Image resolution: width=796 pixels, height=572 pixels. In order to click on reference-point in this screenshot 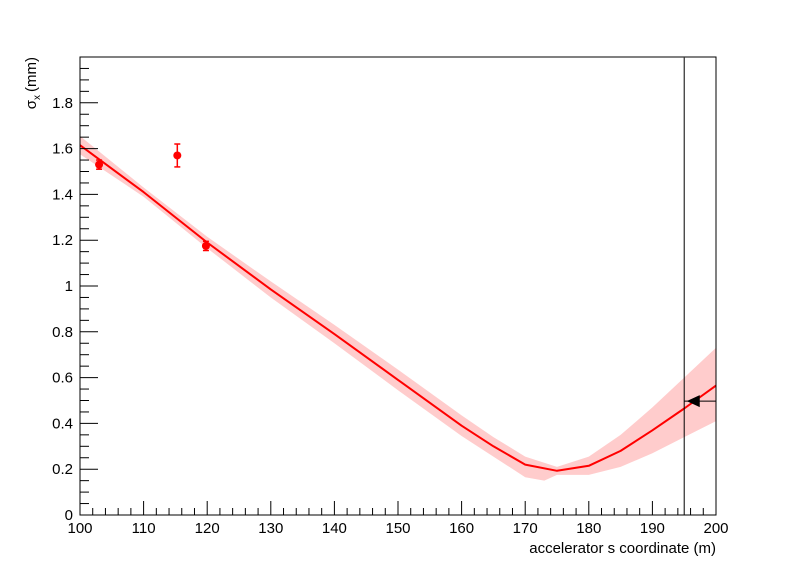, I will do `click(699, 286)`.